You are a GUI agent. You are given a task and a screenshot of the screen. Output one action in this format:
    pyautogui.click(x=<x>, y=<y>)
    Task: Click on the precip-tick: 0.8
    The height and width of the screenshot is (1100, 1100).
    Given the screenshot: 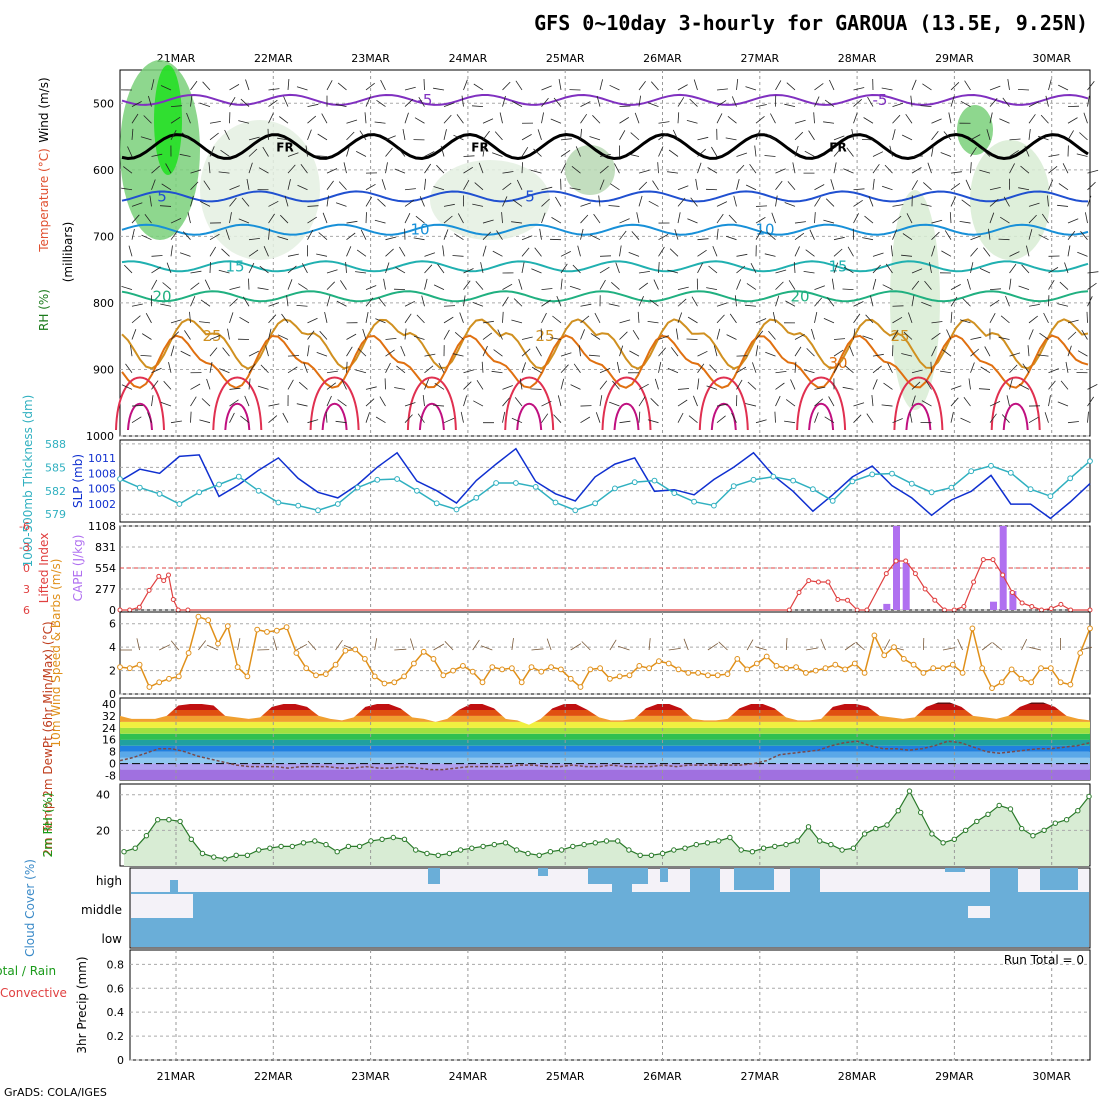 What is the action you would take?
    pyautogui.click(x=116, y=964)
    